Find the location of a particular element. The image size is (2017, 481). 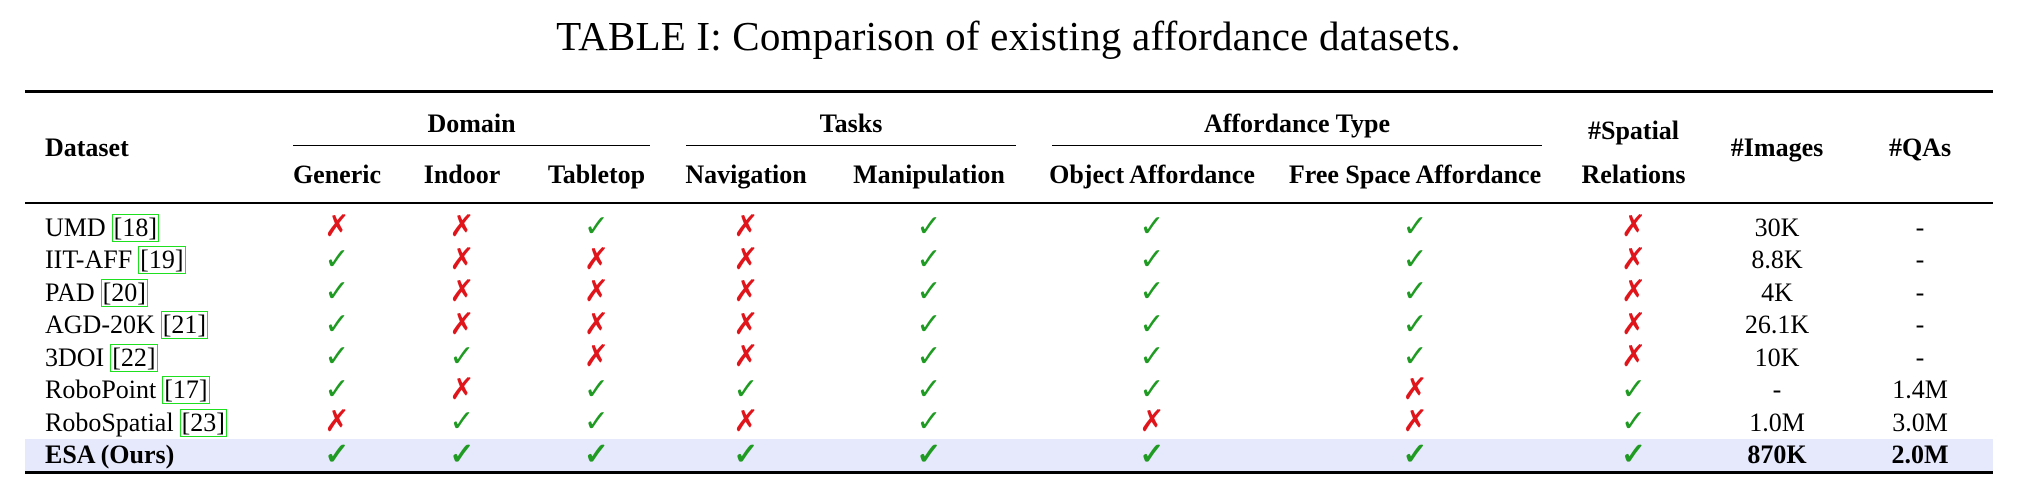

citation-link: [18] is located at coordinates (135, 227).